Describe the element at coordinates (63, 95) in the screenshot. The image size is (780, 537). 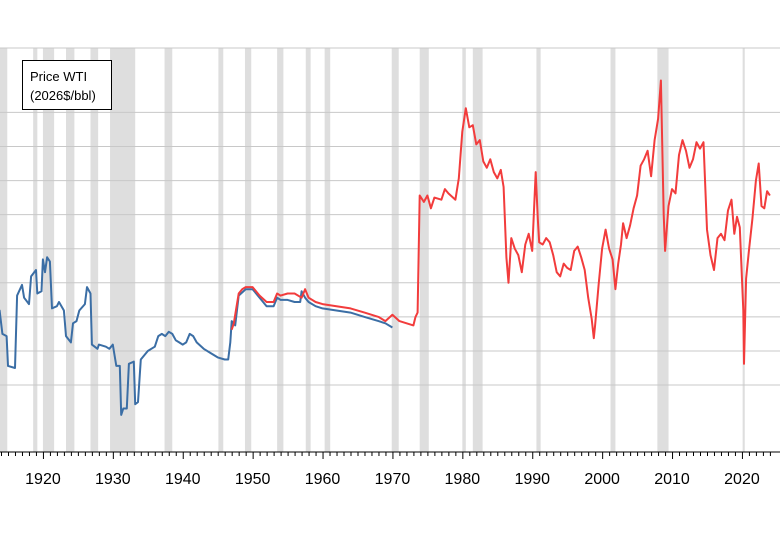
I see `legend-line-2: (2026$/bbl)` at that location.